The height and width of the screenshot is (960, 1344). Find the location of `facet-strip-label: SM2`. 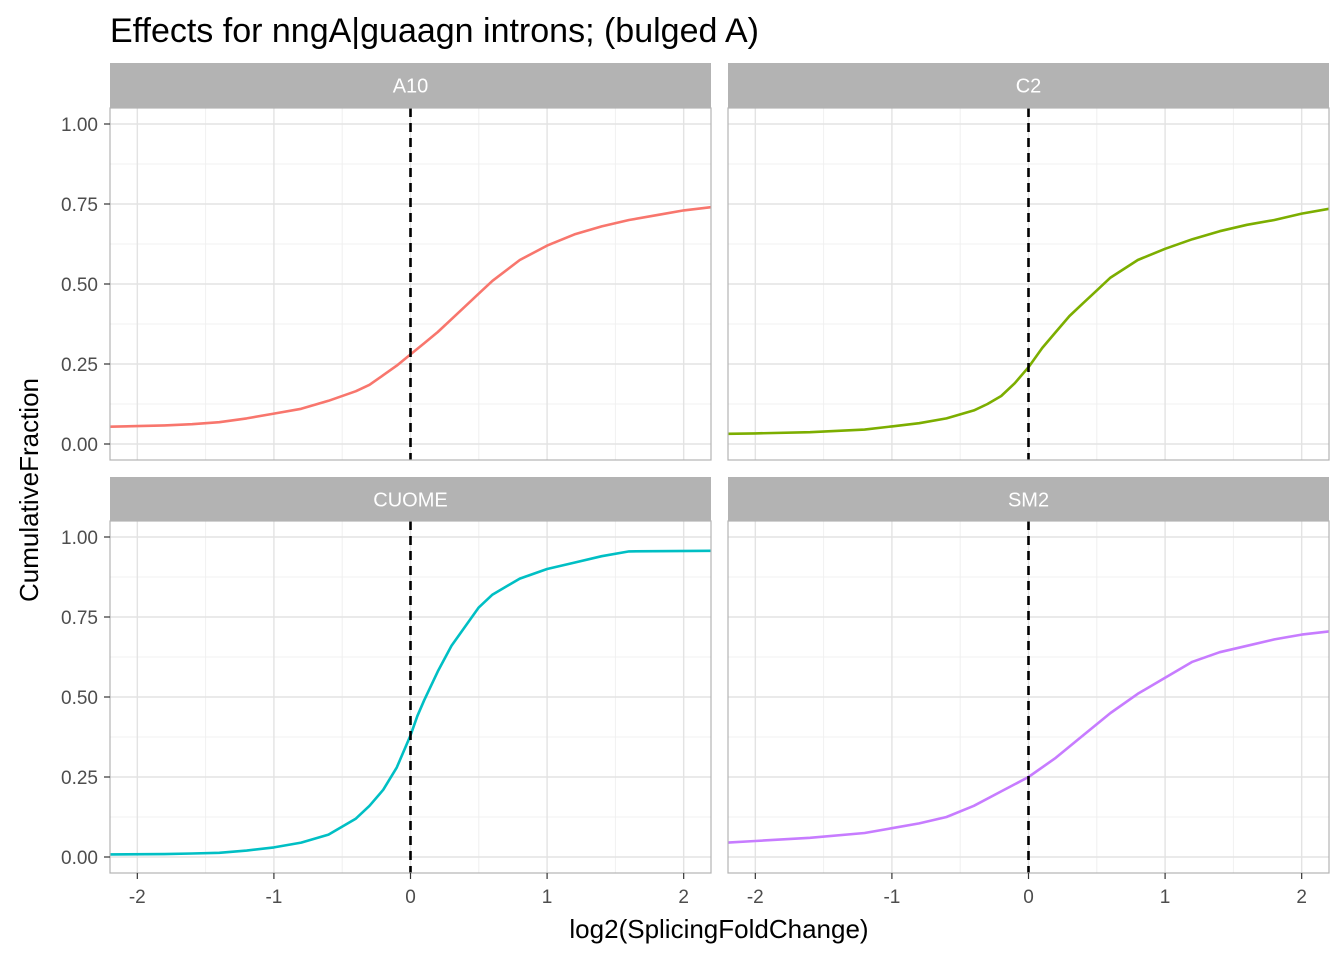

facet-strip-label: SM2 is located at coordinates (1028, 501).